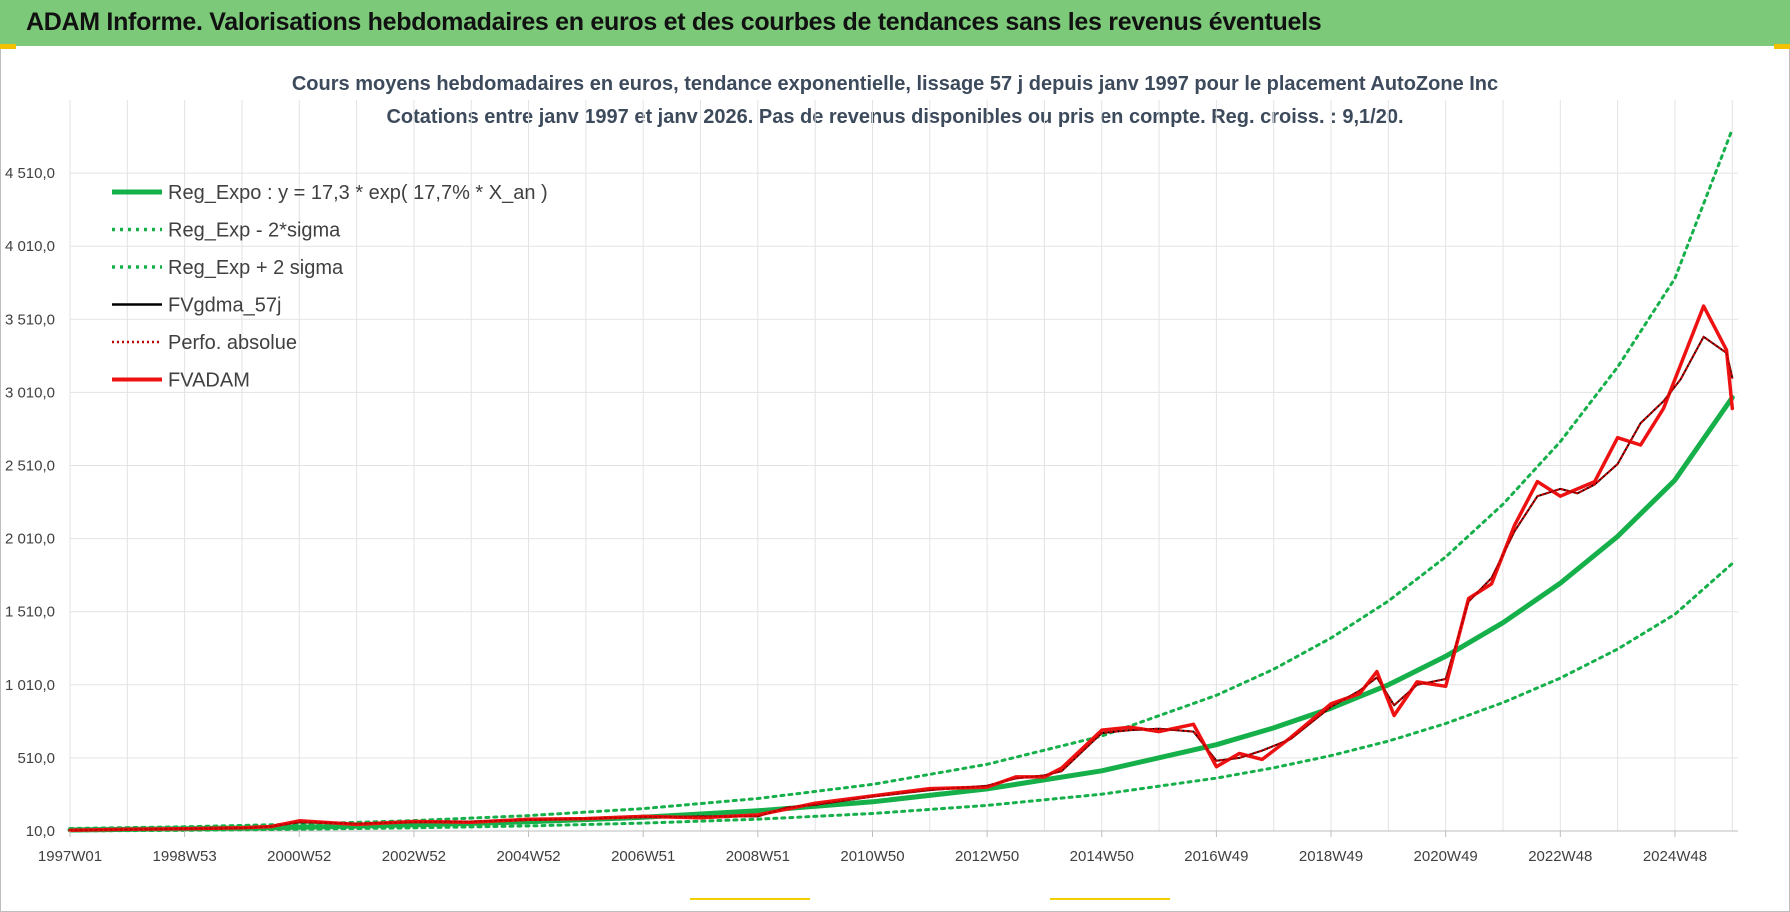  What do you see at coordinates (36, 758) in the screenshot?
I see `y-tick-label: 510,0` at bounding box center [36, 758].